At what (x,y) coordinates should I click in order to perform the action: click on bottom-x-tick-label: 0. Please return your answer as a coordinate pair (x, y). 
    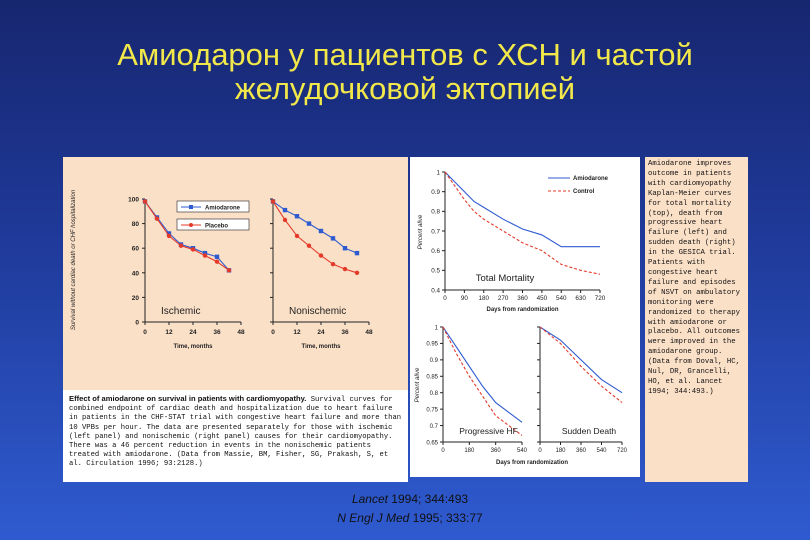
    Looking at the image, I should click on (540, 451).